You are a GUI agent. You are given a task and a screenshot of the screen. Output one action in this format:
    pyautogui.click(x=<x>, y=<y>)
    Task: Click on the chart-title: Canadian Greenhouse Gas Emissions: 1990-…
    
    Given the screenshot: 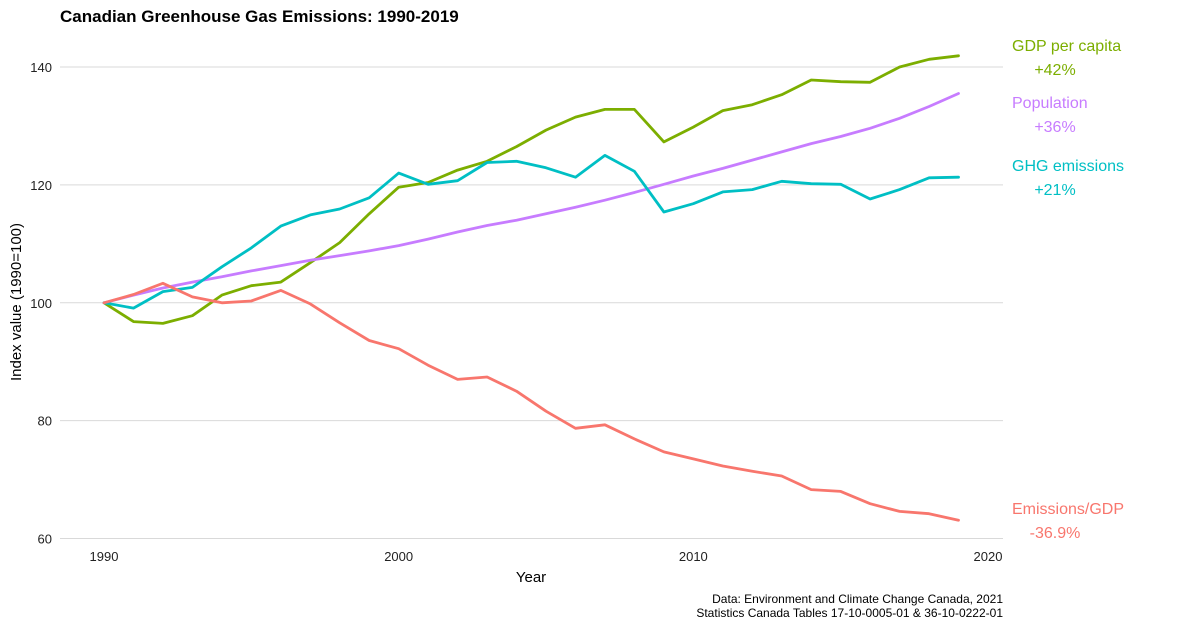 What is the action you would take?
    pyautogui.click(x=259, y=16)
    